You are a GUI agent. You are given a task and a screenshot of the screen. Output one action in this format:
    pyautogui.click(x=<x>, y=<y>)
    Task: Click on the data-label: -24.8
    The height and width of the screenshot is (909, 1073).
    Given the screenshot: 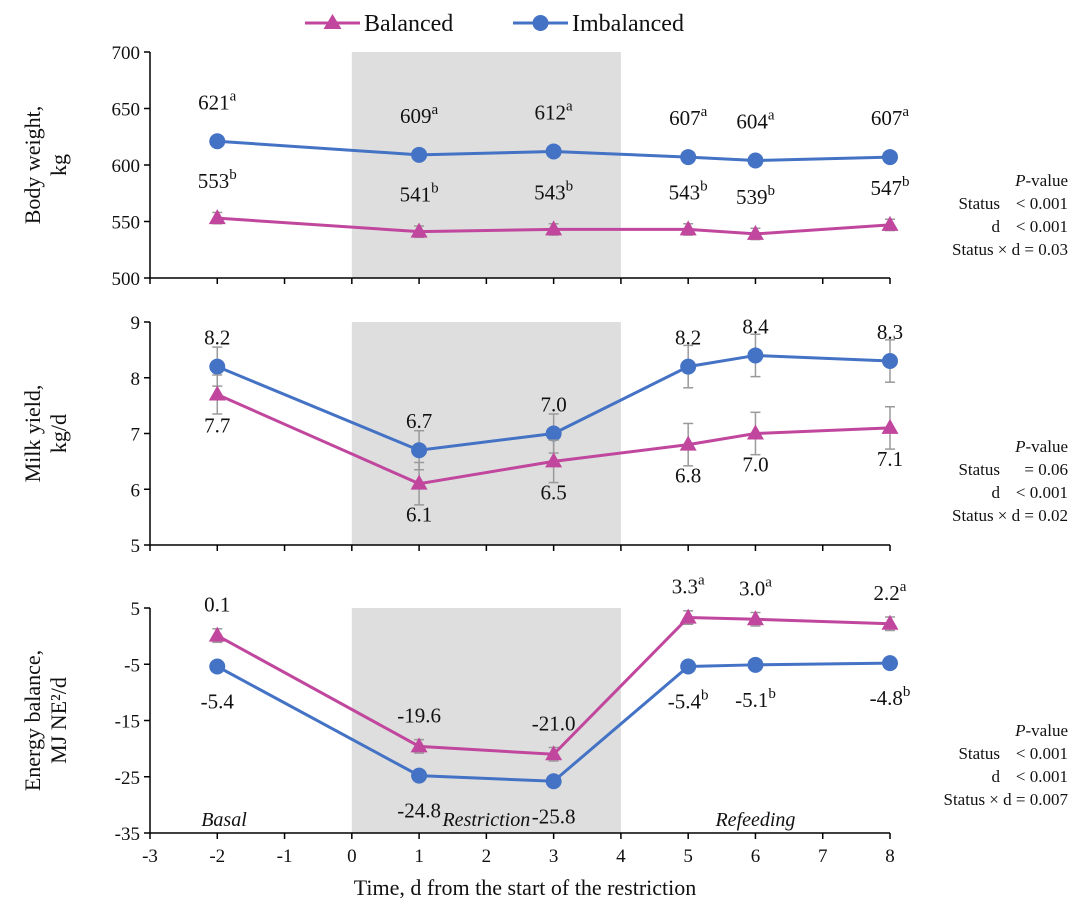 What is the action you would take?
    pyautogui.click(x=419, y=811)
    